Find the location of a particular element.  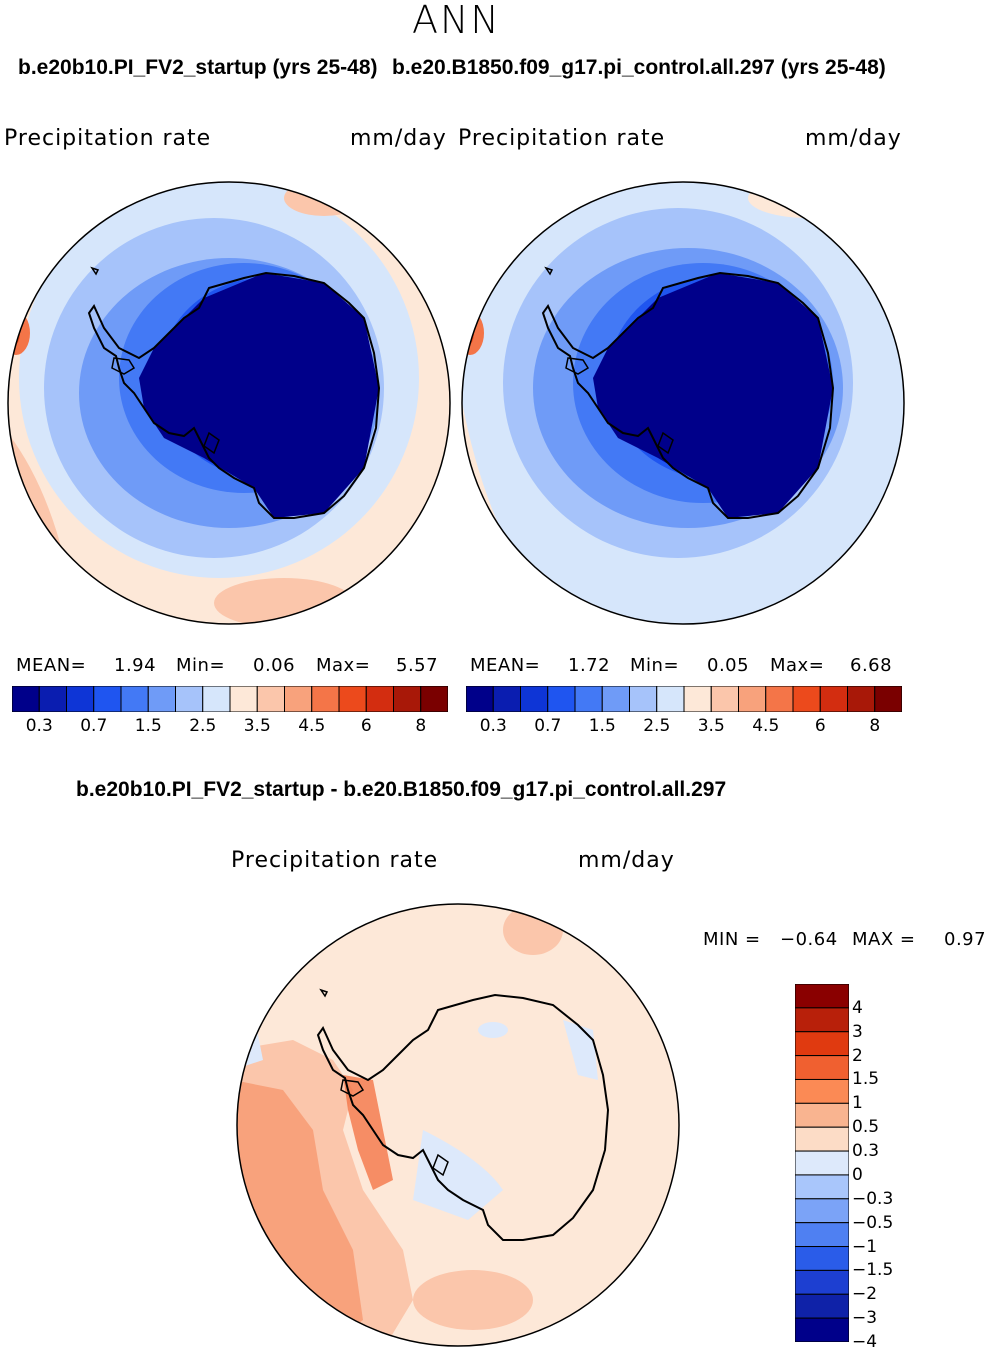

left-min-label: Min= is located at coordinates (201, 665).